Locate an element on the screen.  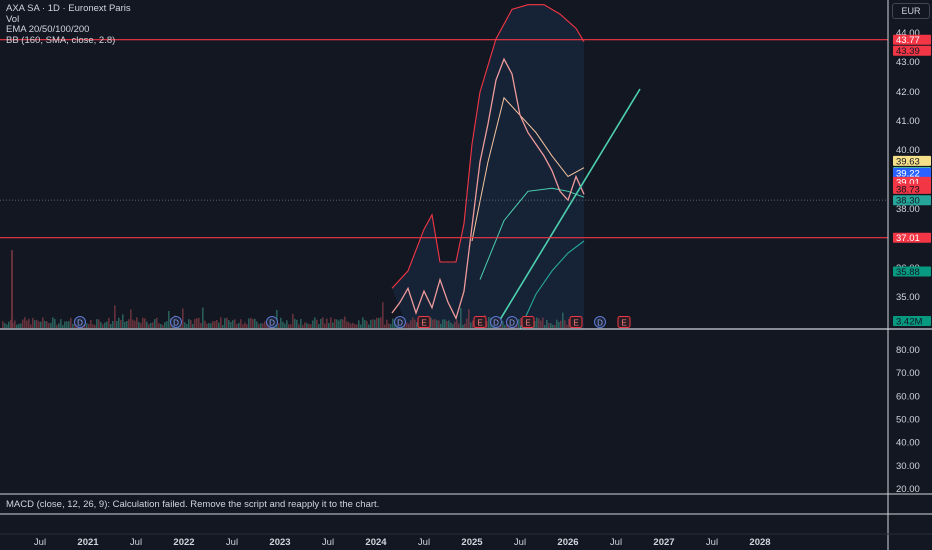
time-tick-label: 2022 is located at coordinates (183, 542).